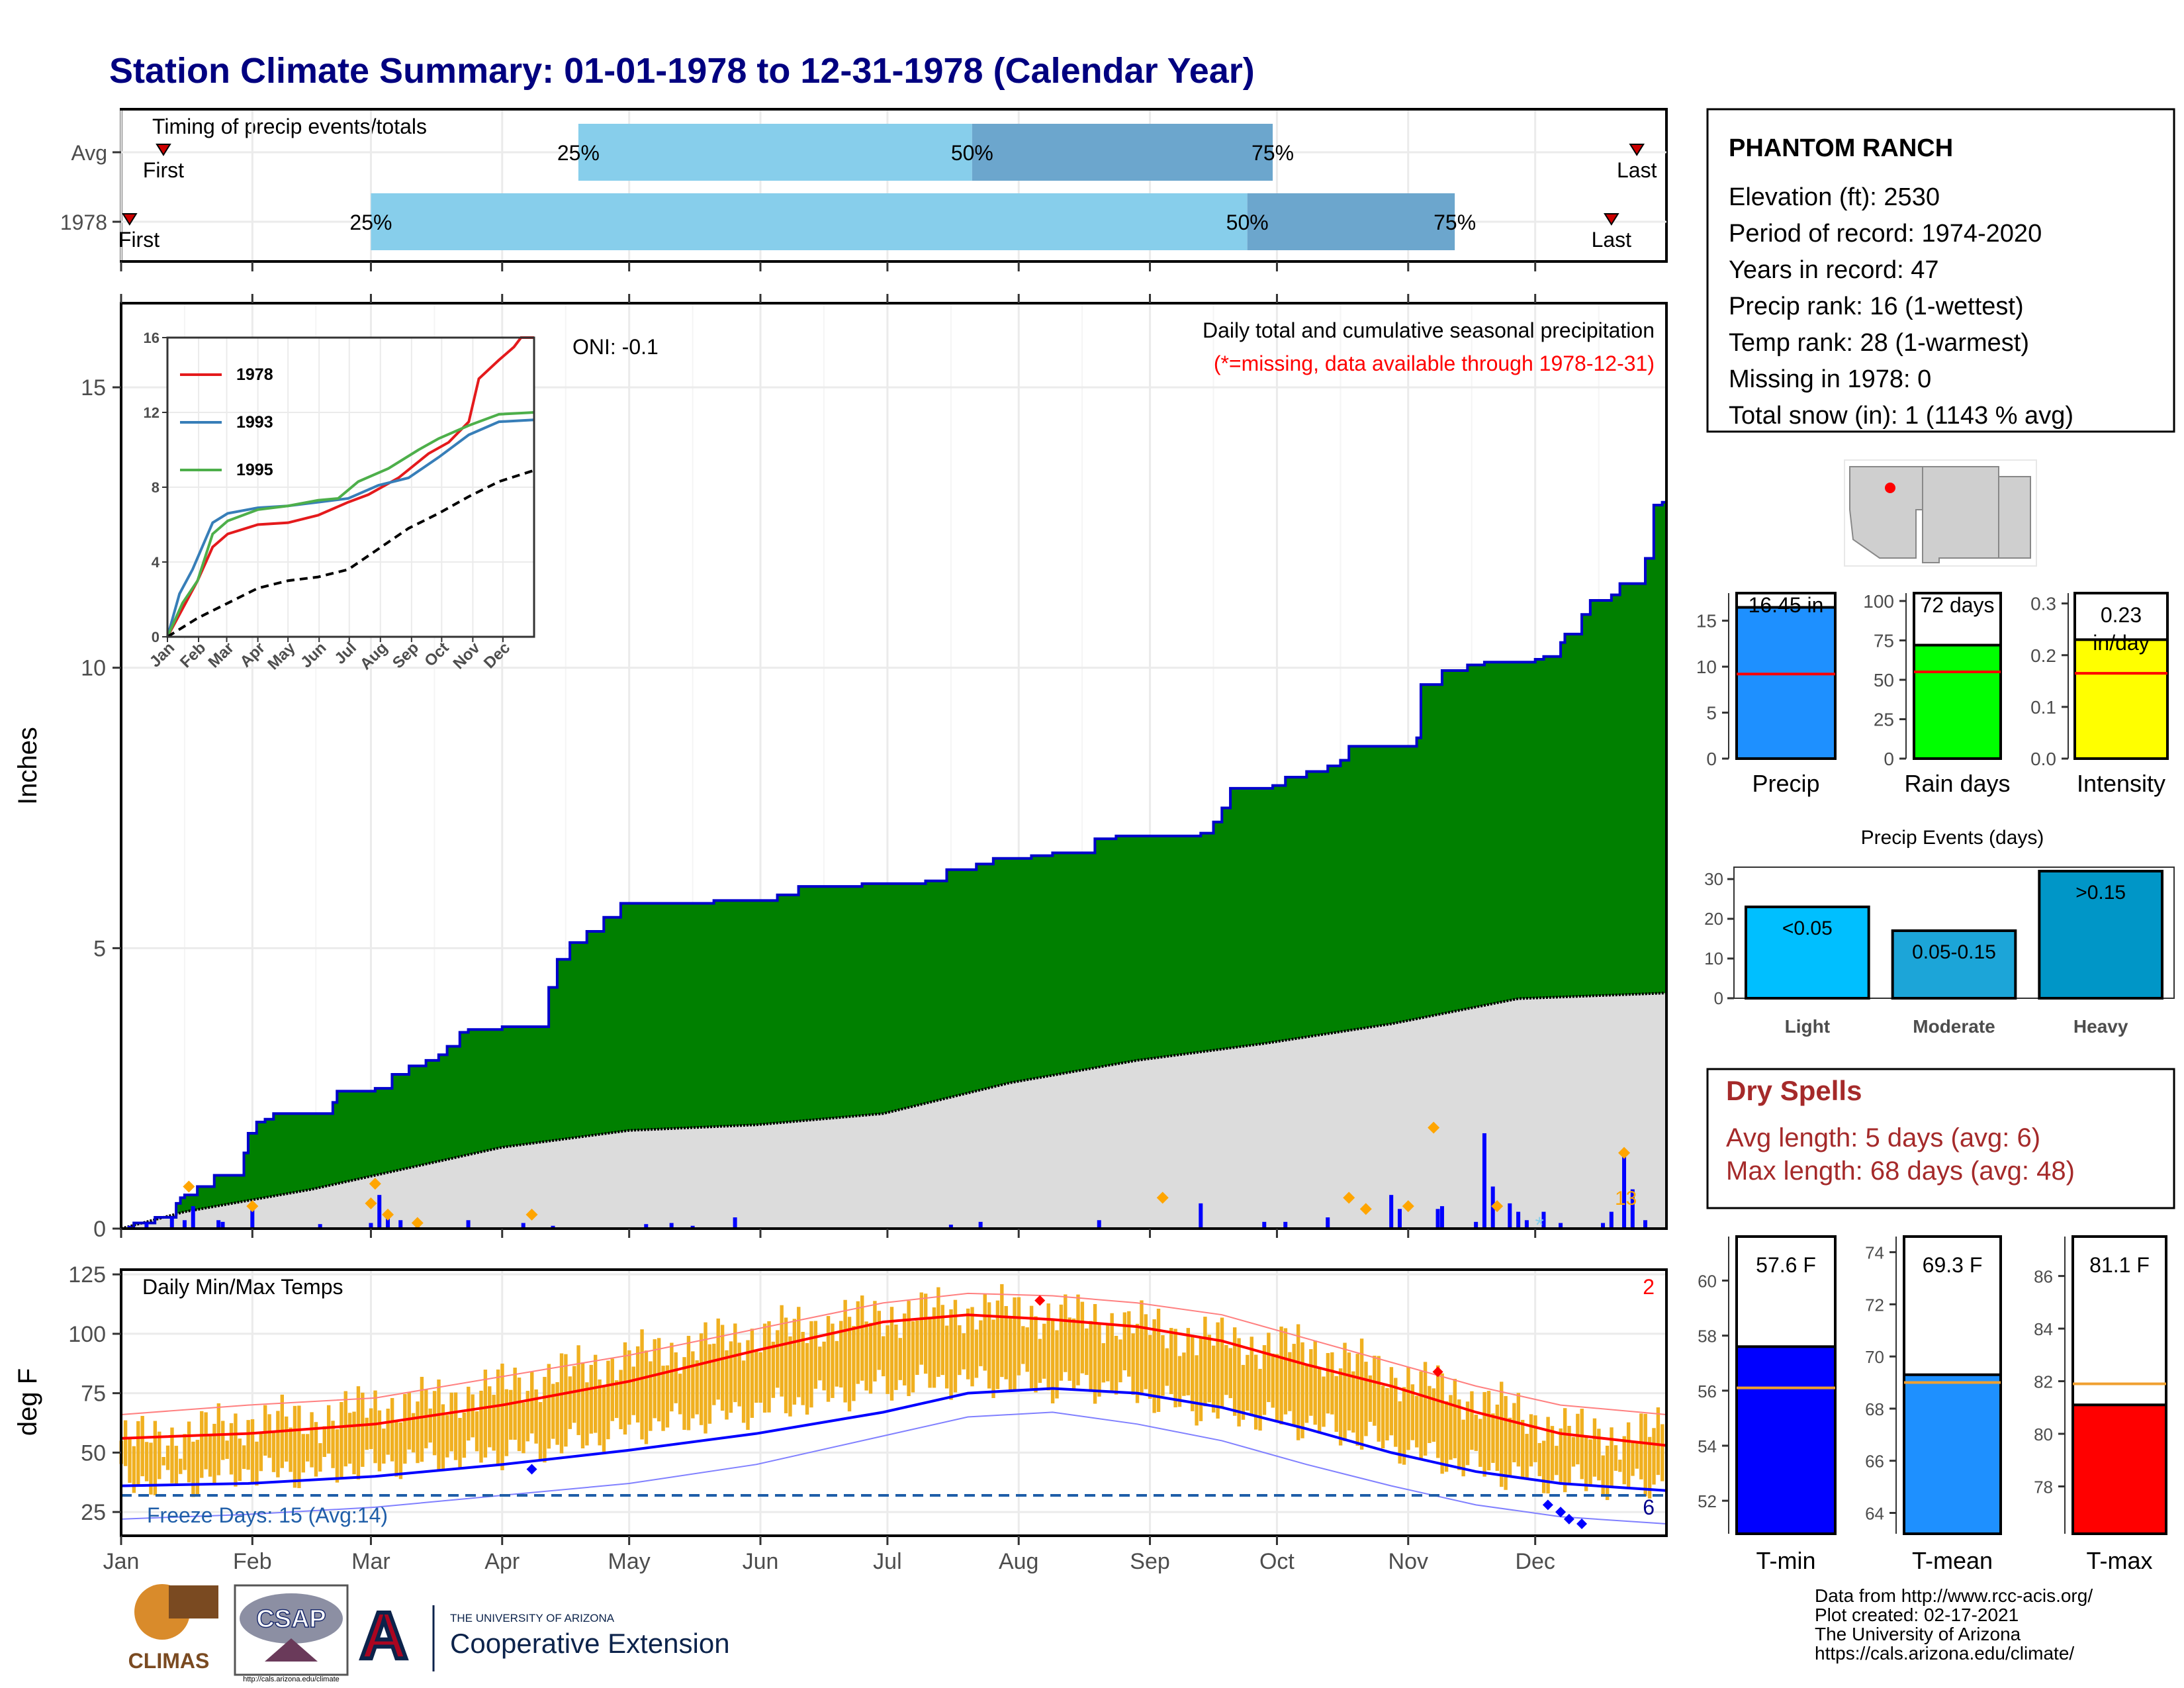  Describe the element at coordinates (83, 222) in the screenshot. I see `timing-row-label: 1978` at that location.